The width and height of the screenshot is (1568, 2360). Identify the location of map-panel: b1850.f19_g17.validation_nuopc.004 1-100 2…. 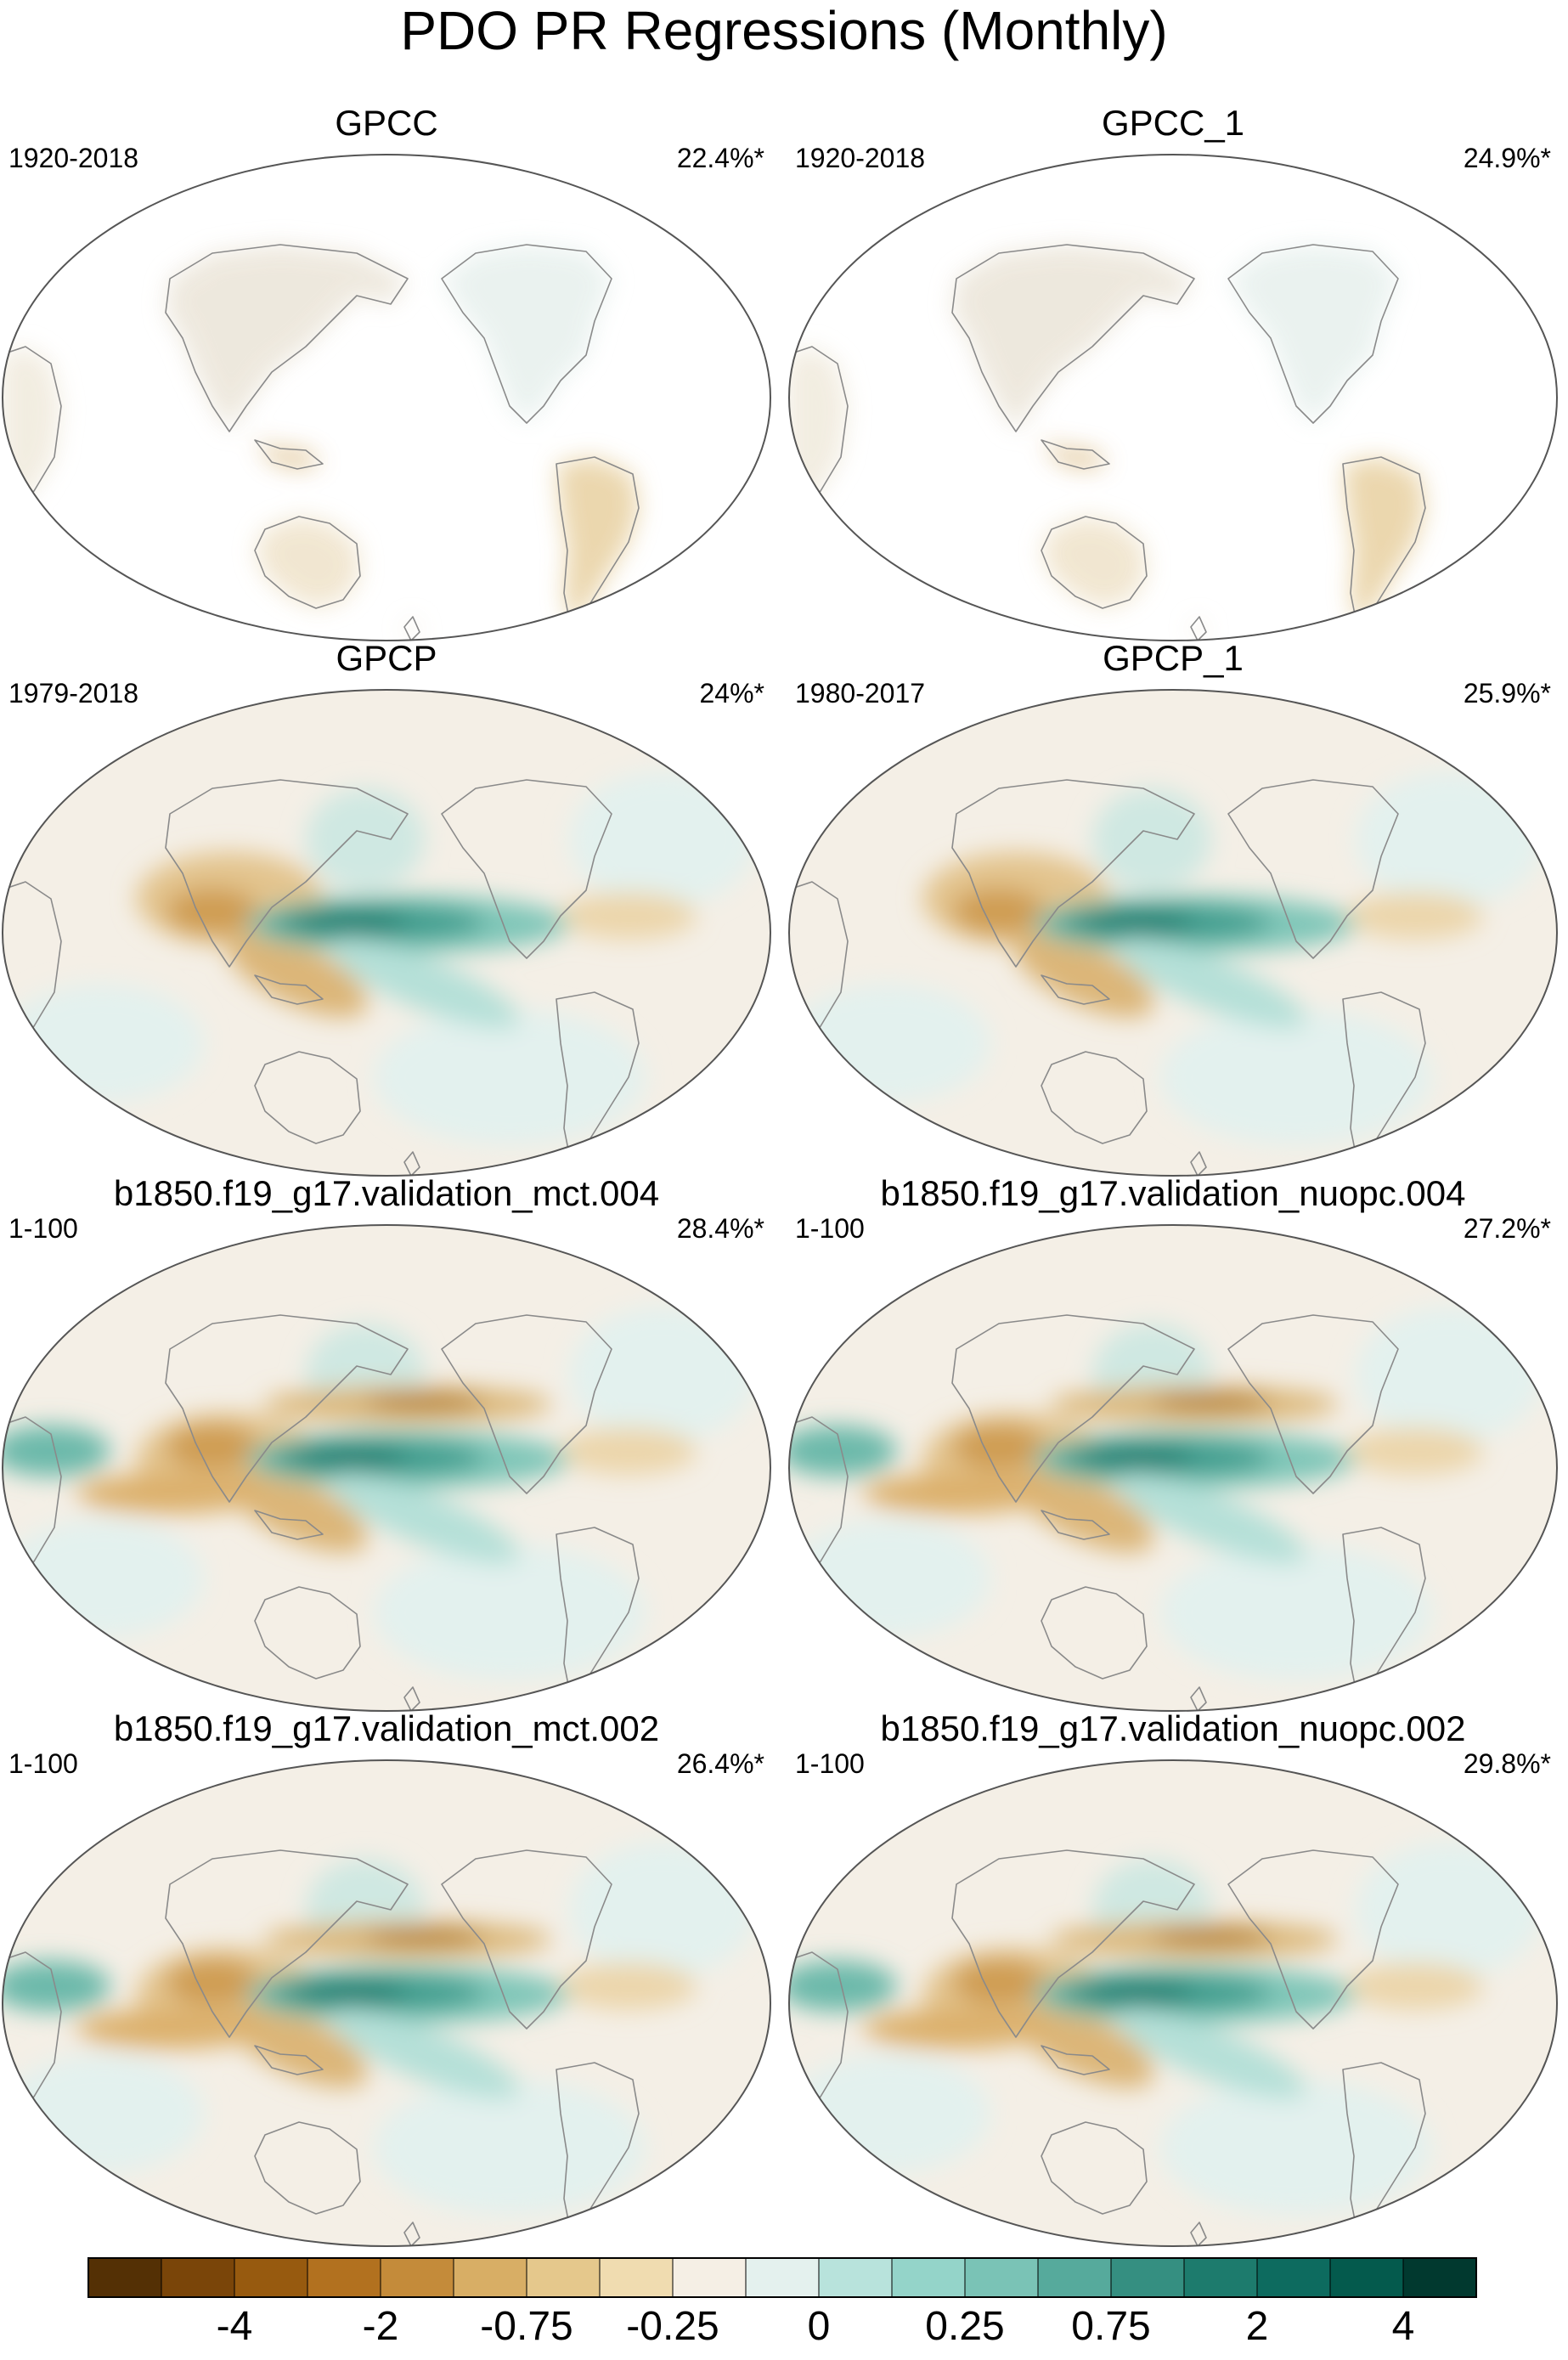
(1173, 1444).